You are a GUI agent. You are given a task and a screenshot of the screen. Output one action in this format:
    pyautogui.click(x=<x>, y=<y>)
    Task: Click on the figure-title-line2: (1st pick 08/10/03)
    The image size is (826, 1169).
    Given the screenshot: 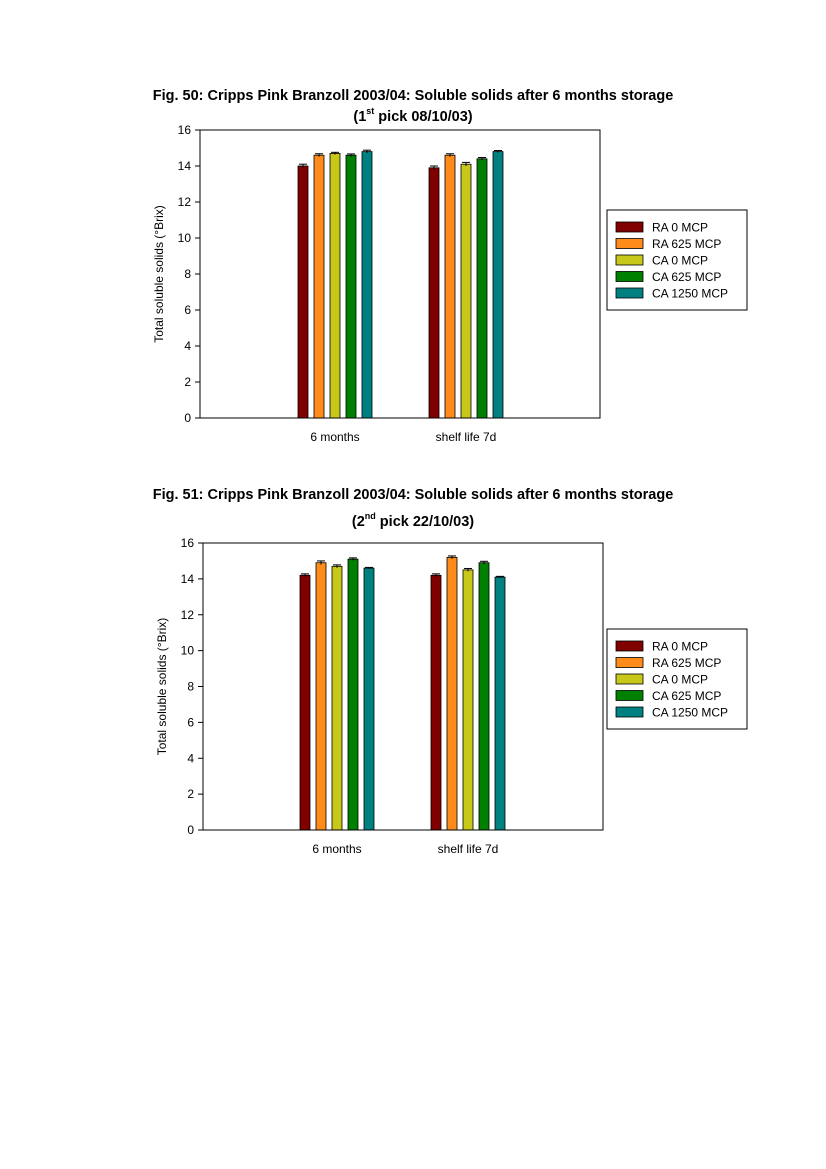 What is the action you would take?
    pyautogui.click(x=413, y=117)
    